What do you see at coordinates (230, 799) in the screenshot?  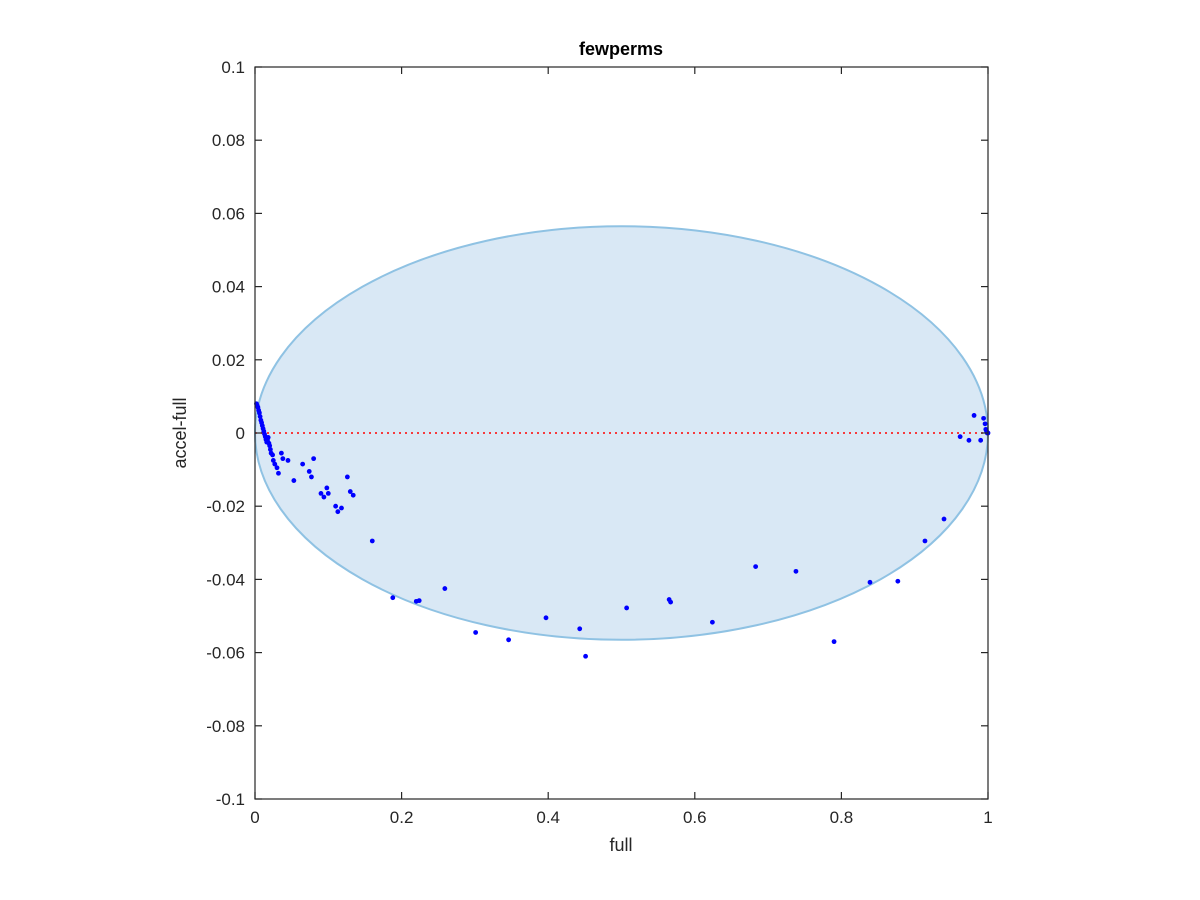 I see `y-tick-label: -0.1` at bounding box center [230, 799].